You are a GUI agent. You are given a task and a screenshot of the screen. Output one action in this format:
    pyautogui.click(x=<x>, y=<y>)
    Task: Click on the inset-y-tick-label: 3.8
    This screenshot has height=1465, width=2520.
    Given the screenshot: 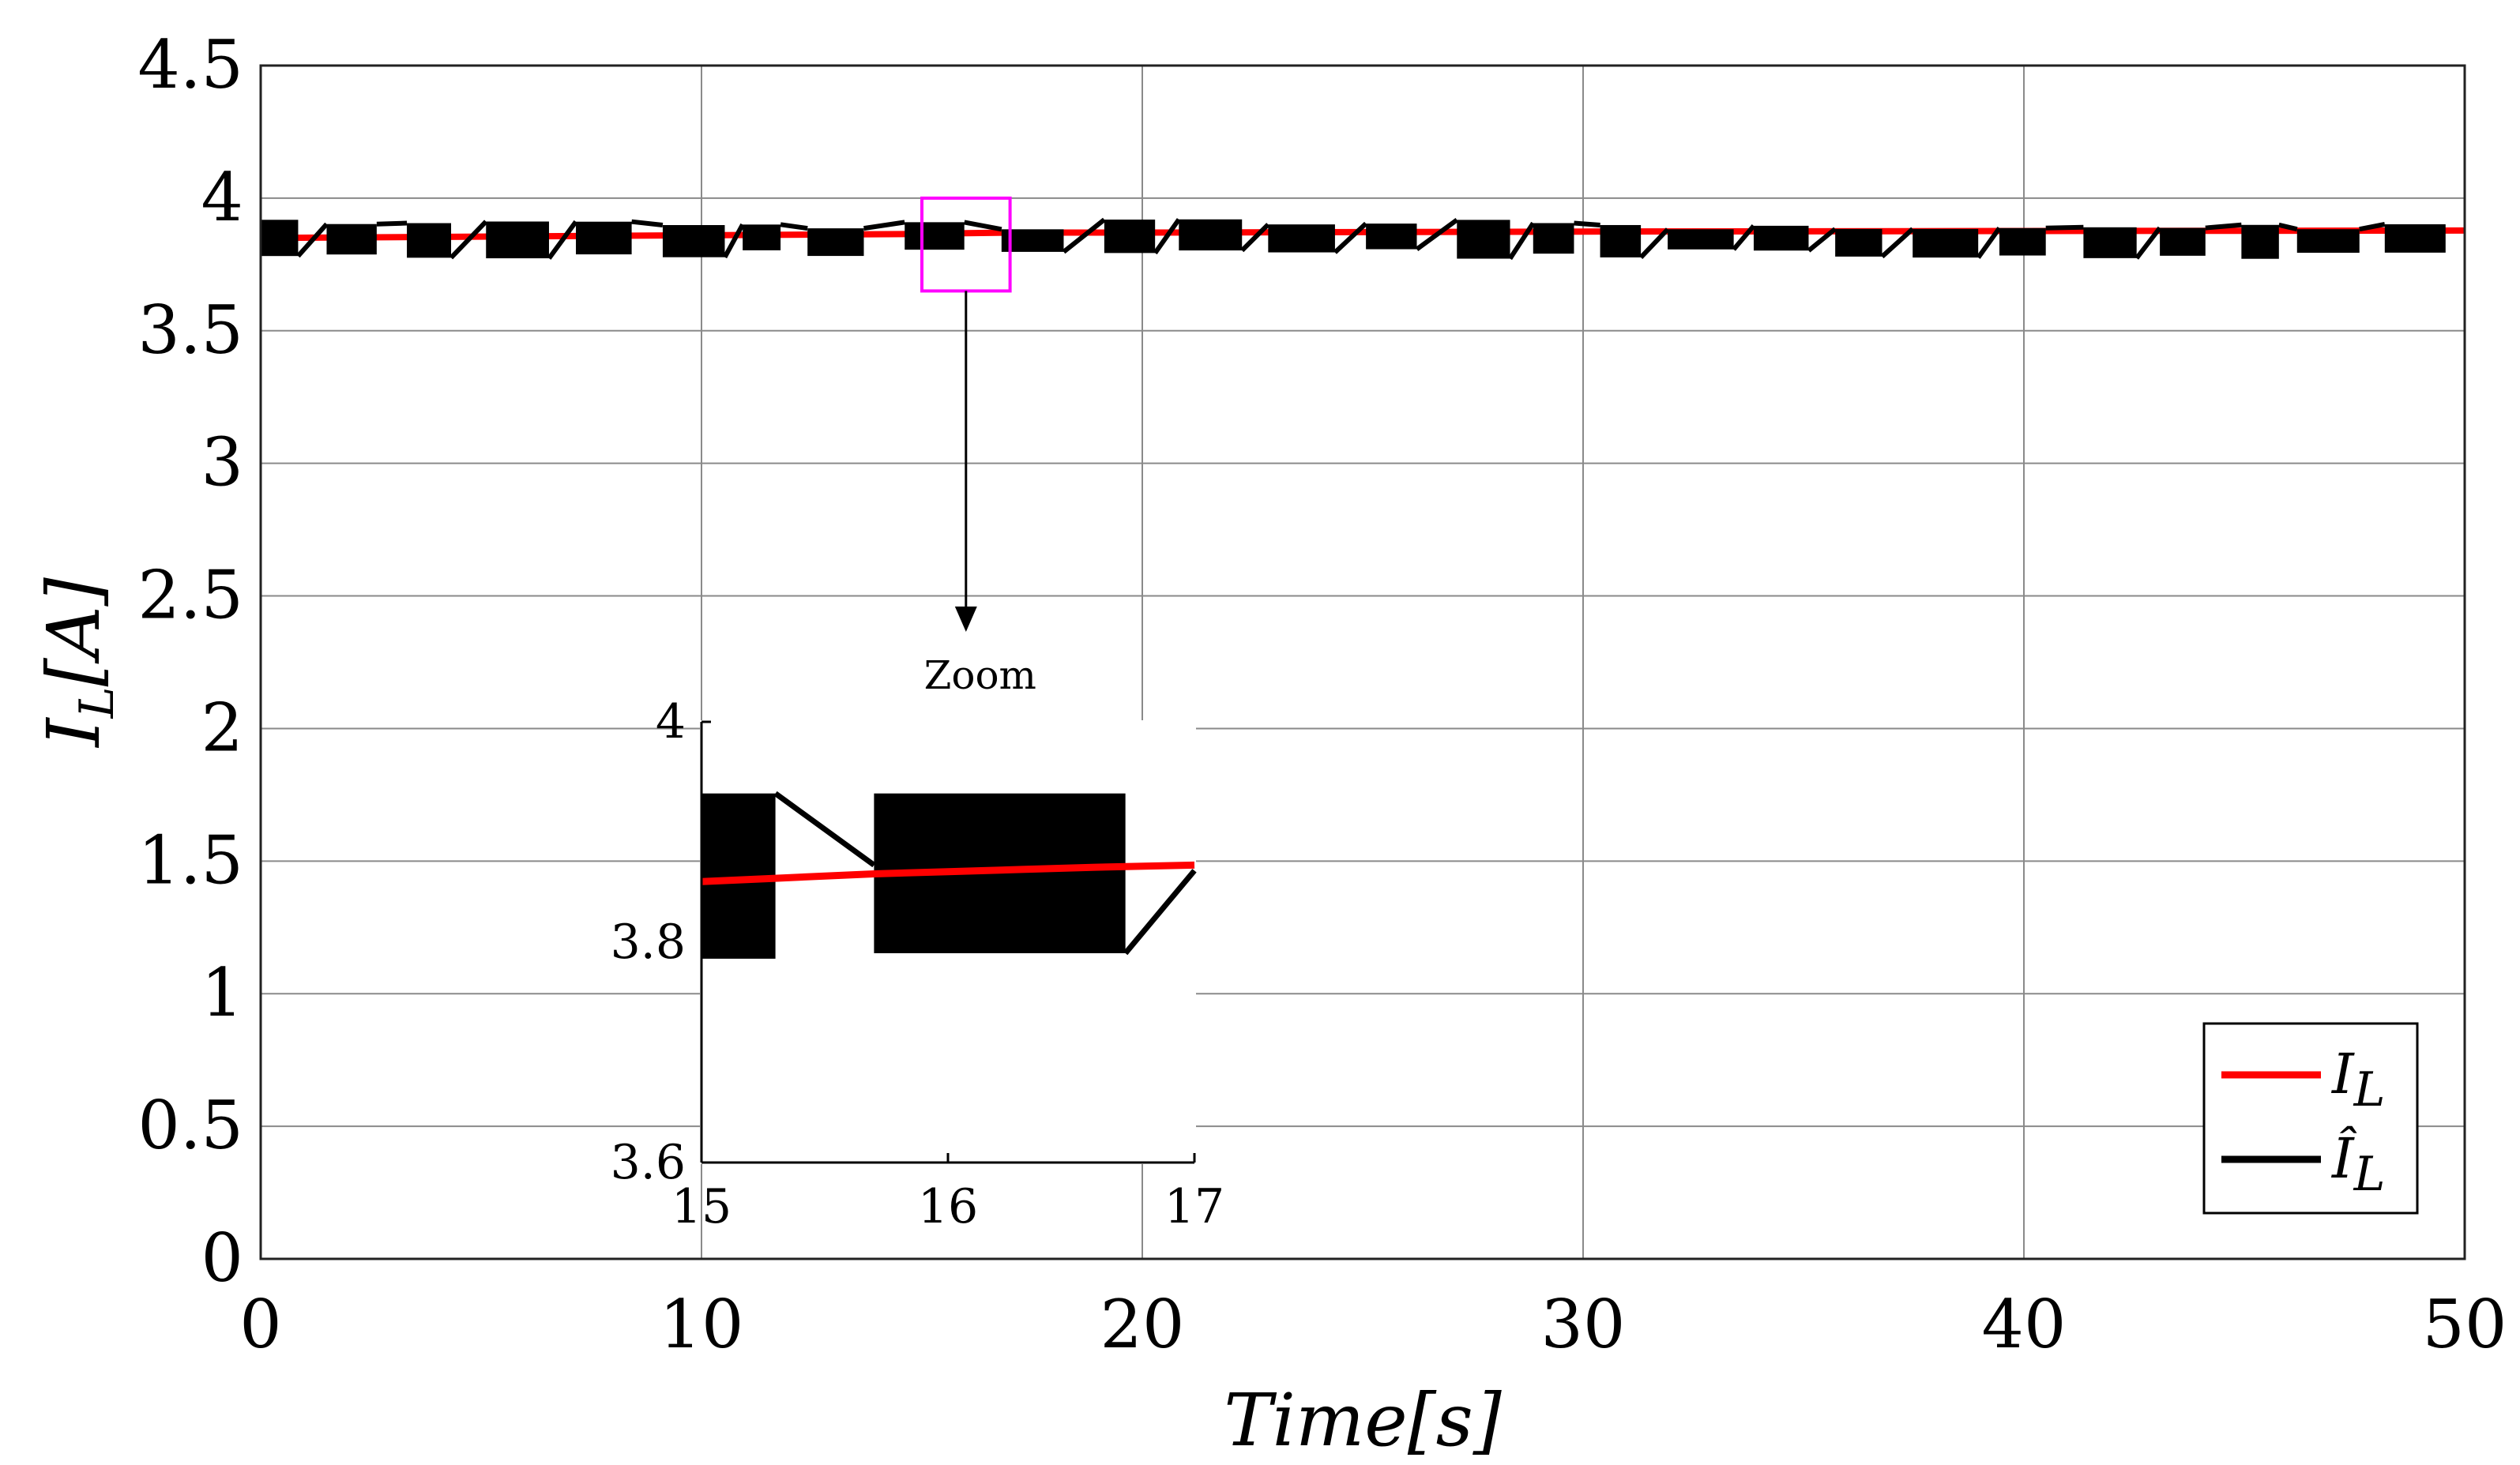 What is the action you would take?
    pyautogui.click(x=648, y=942)
    